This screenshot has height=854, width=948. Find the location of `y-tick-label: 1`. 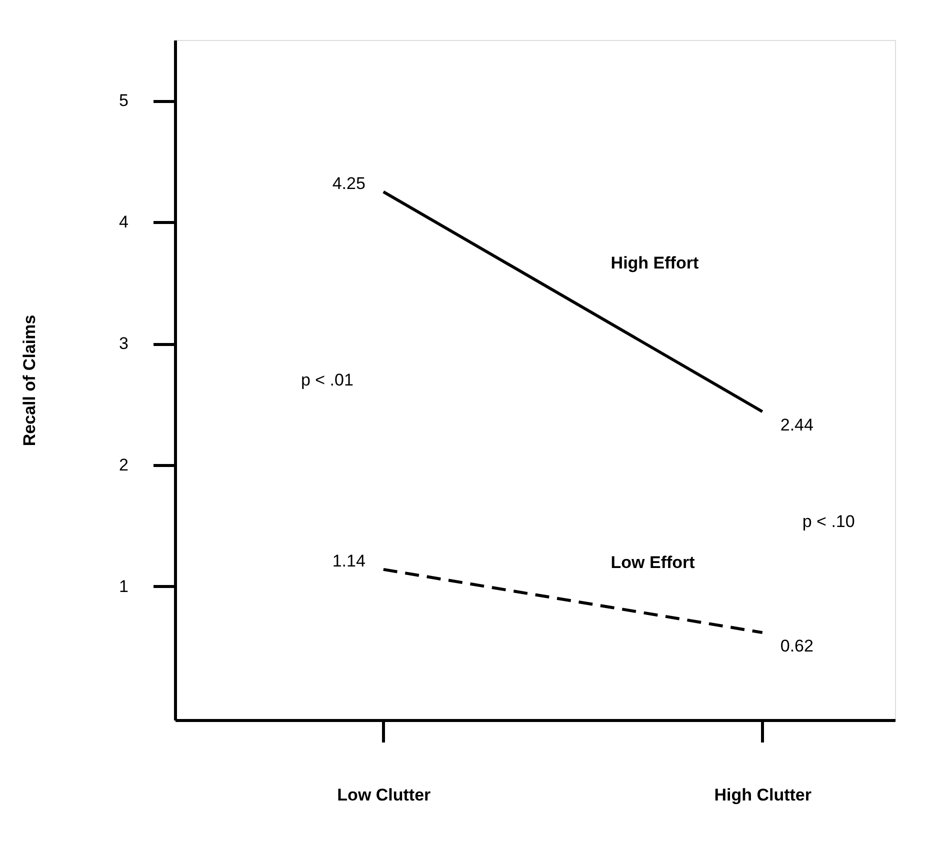

y-tick-label: 1 is located at coordinates (123, 586).